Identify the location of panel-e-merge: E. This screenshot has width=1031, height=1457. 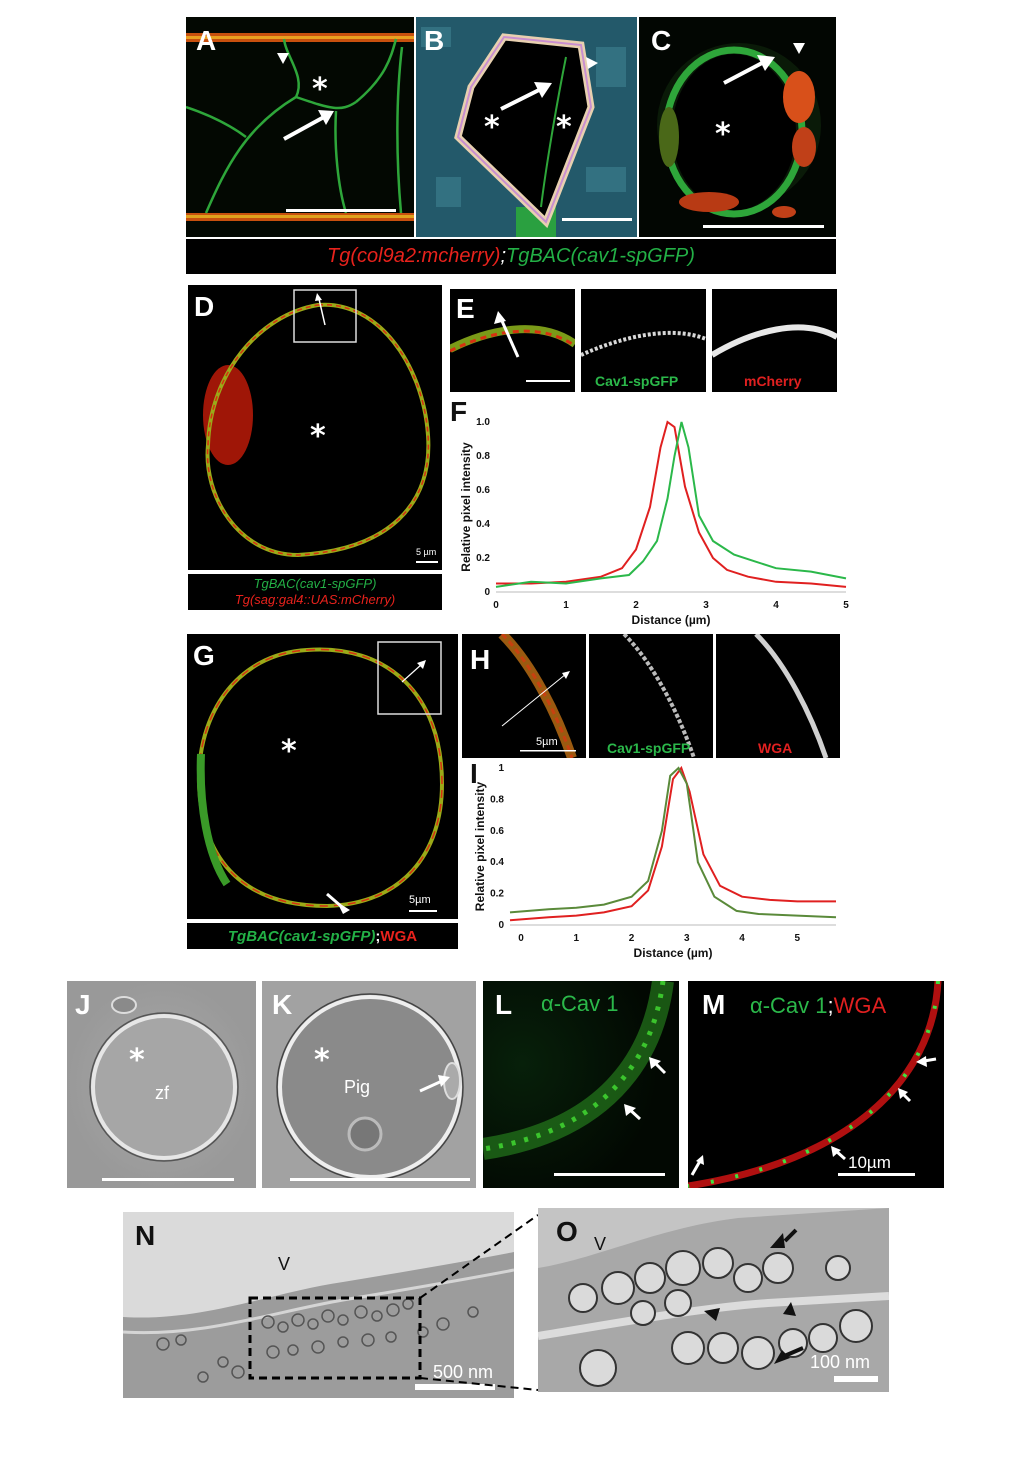
(512, 340).